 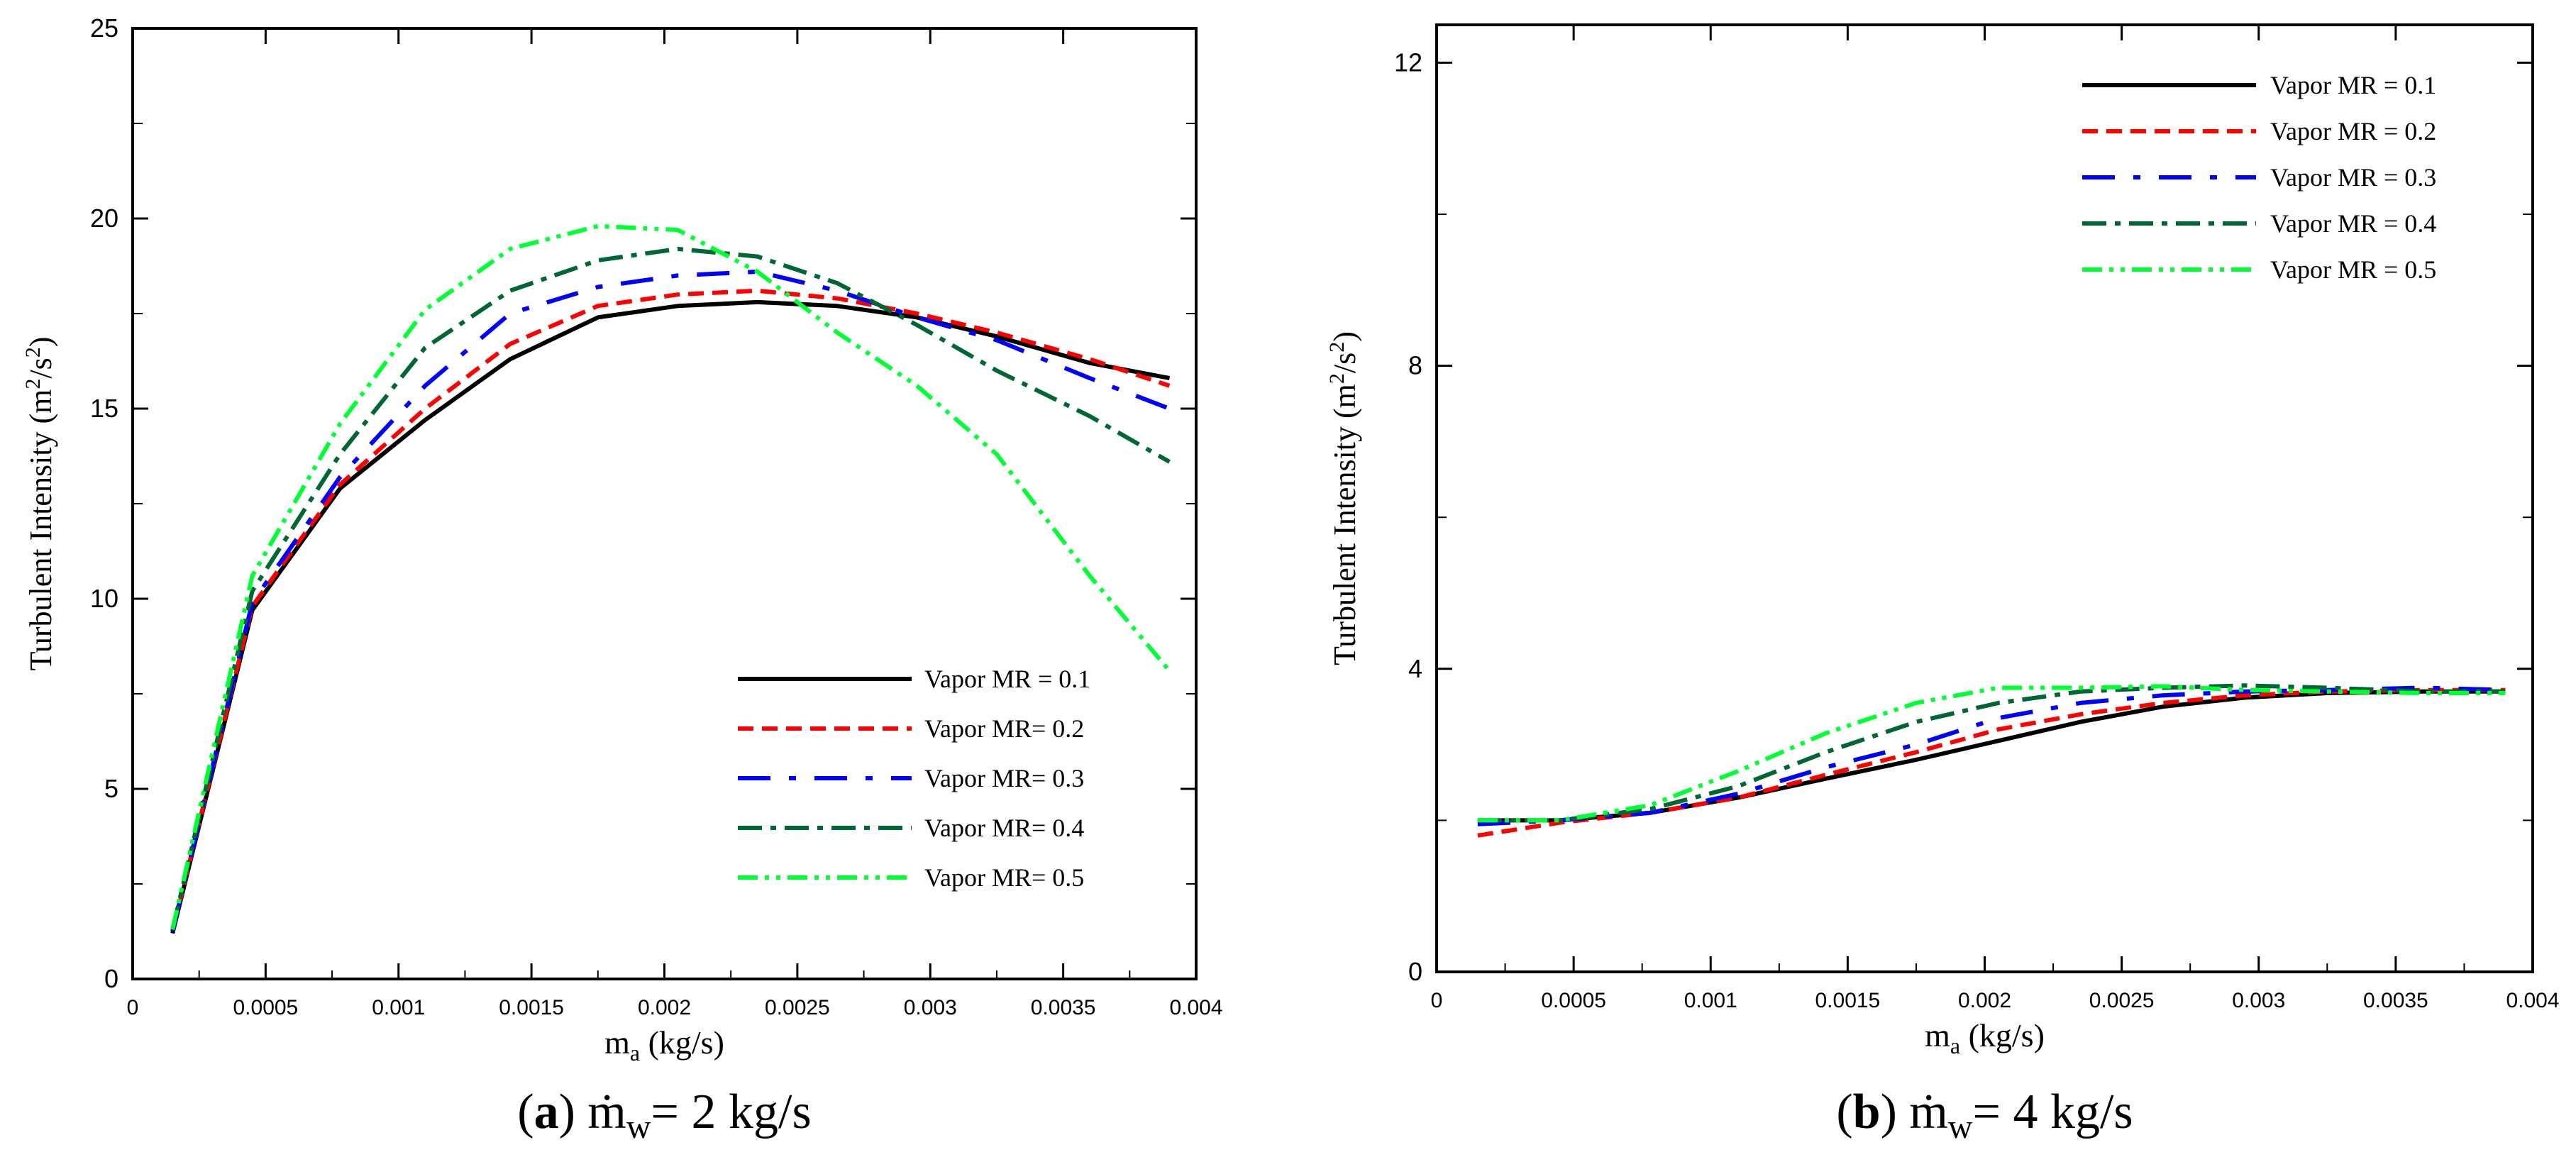 I want to click on y-tick-label: 4, so click(x=1415, y=669).